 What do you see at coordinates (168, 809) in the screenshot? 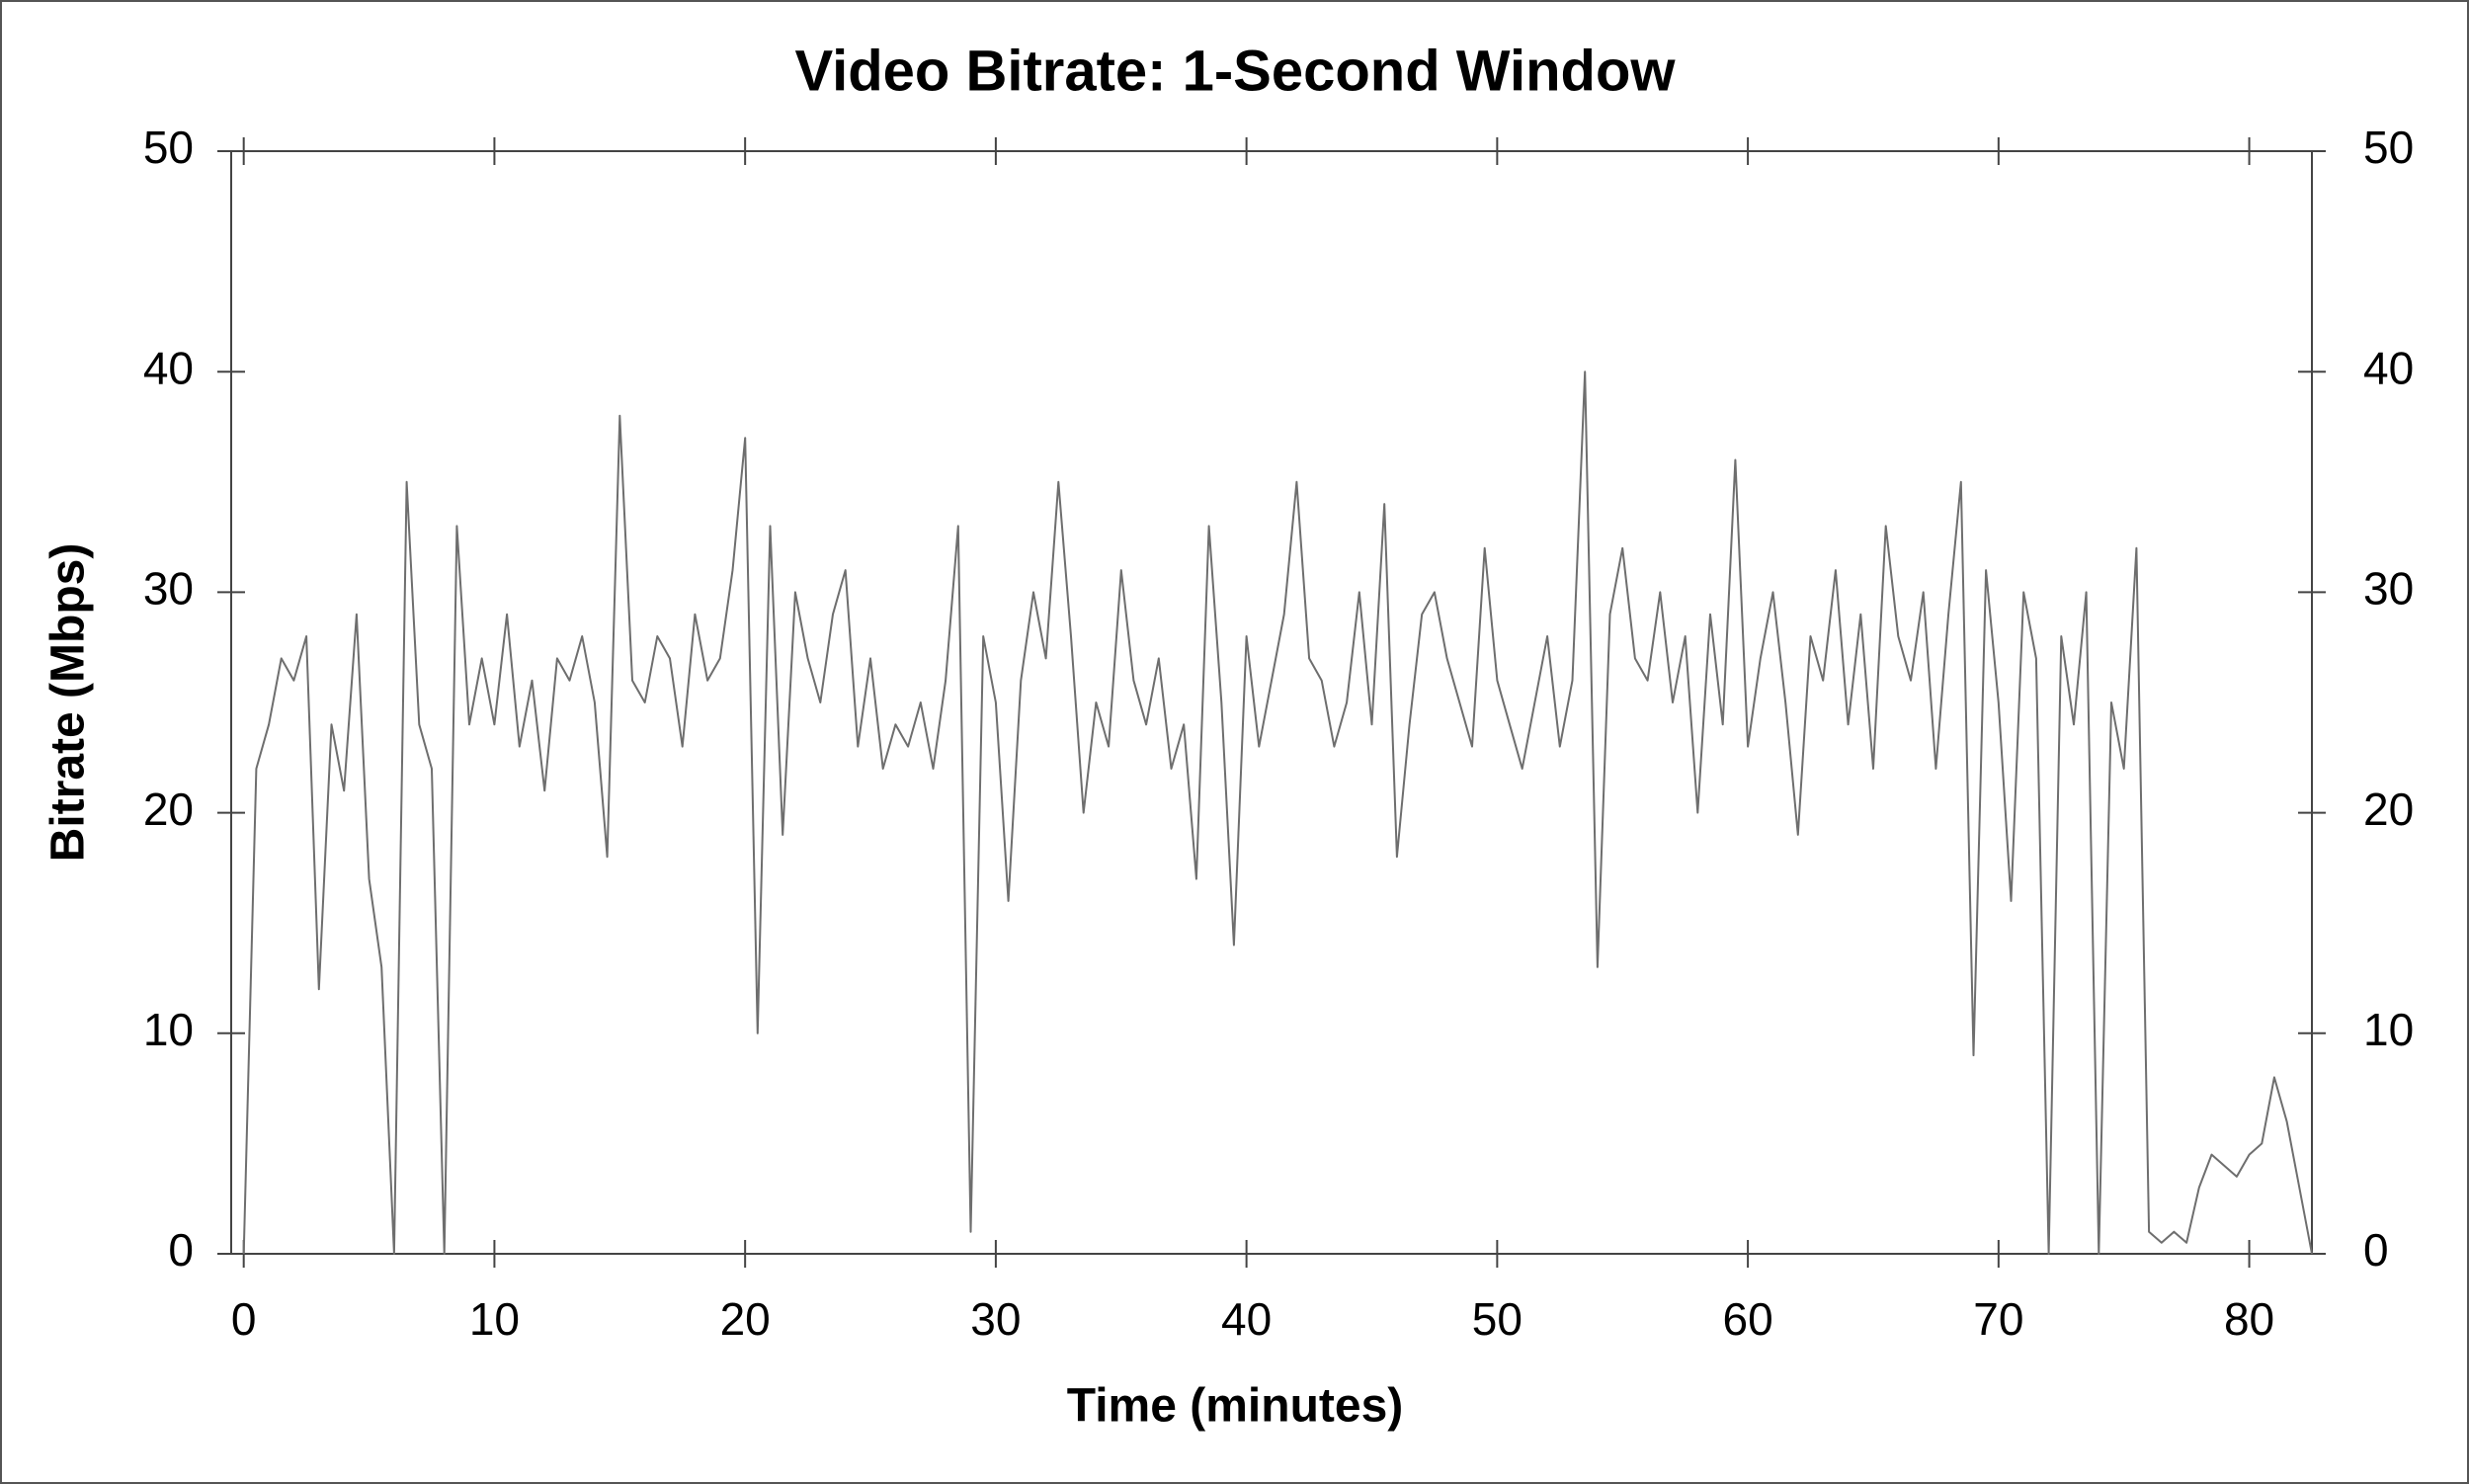
I see `y-tick-label: 20` at bounding box center [168, 809].